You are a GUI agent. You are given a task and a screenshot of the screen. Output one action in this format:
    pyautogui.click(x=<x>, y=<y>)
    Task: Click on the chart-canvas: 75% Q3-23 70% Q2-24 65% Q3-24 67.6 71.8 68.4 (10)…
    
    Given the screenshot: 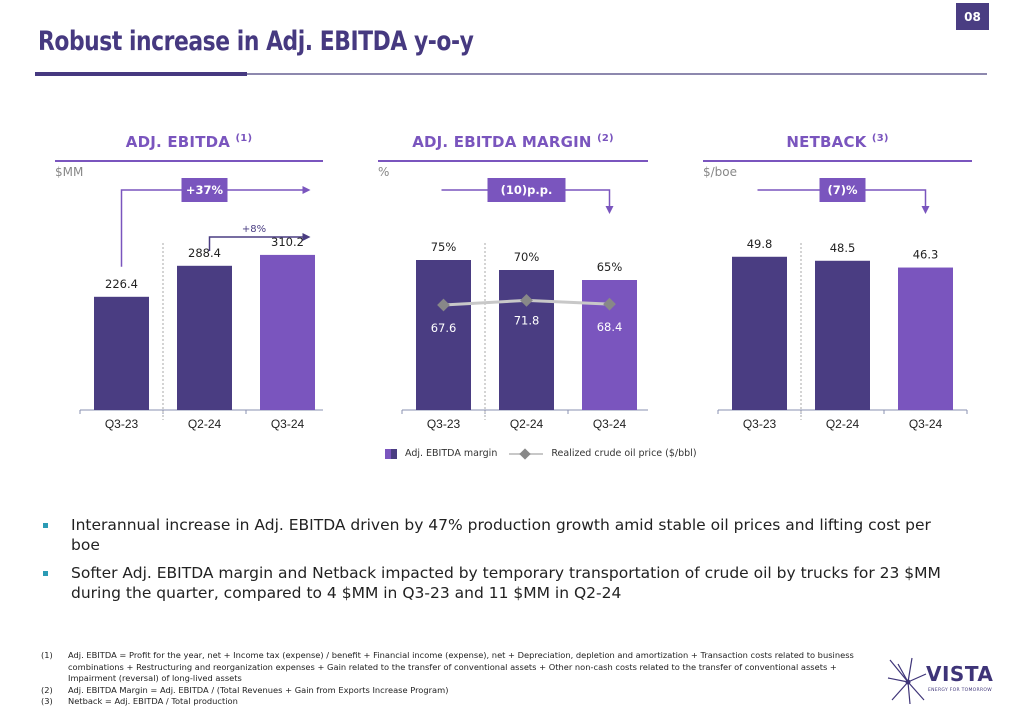 What is the action you would take?
    pyautogui.click(x=524, y=304)
    